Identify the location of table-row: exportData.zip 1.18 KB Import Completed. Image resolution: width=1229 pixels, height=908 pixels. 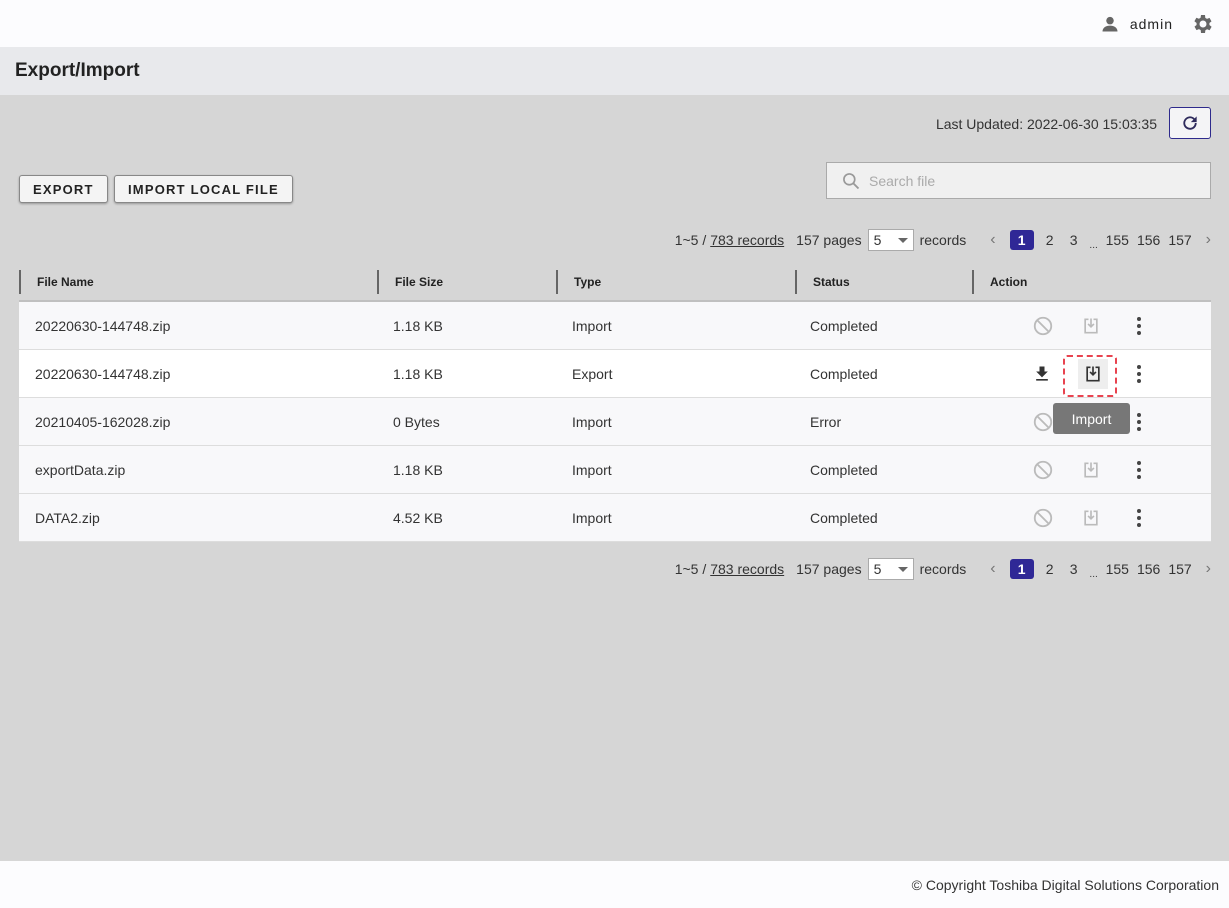
(615, 470).